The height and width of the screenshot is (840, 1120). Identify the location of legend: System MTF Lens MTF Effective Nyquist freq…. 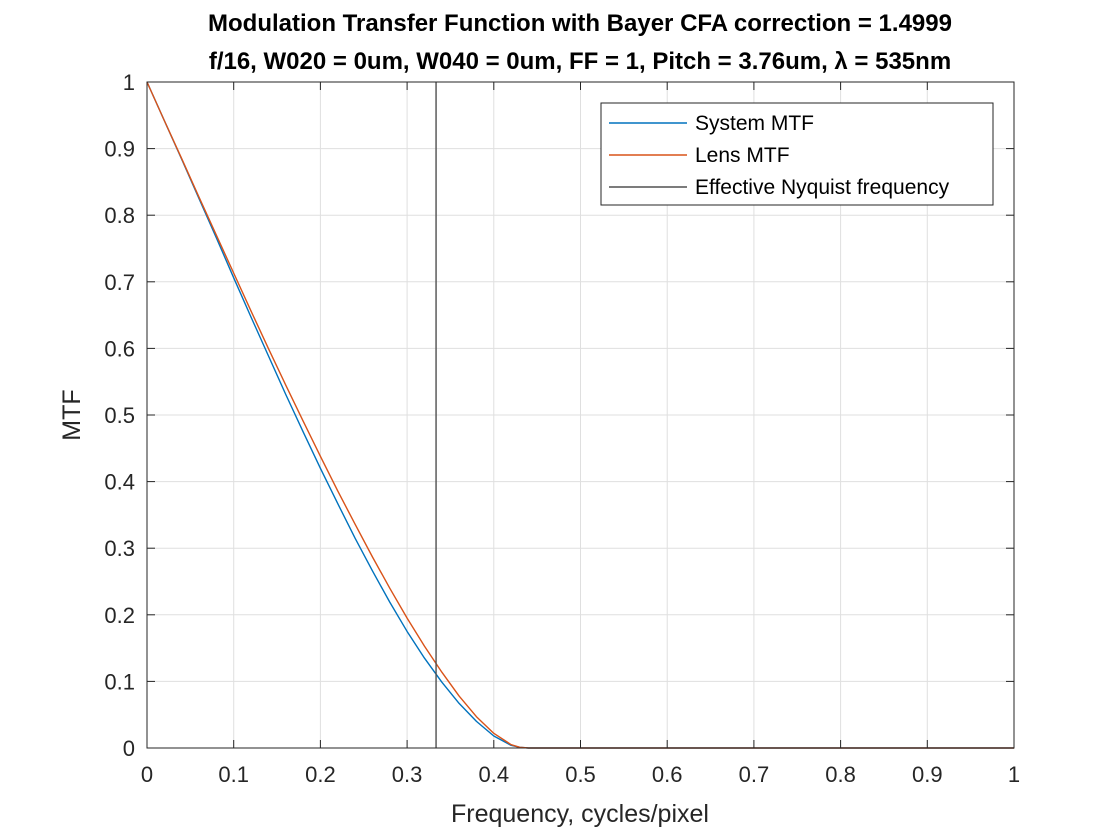
(797, 154).